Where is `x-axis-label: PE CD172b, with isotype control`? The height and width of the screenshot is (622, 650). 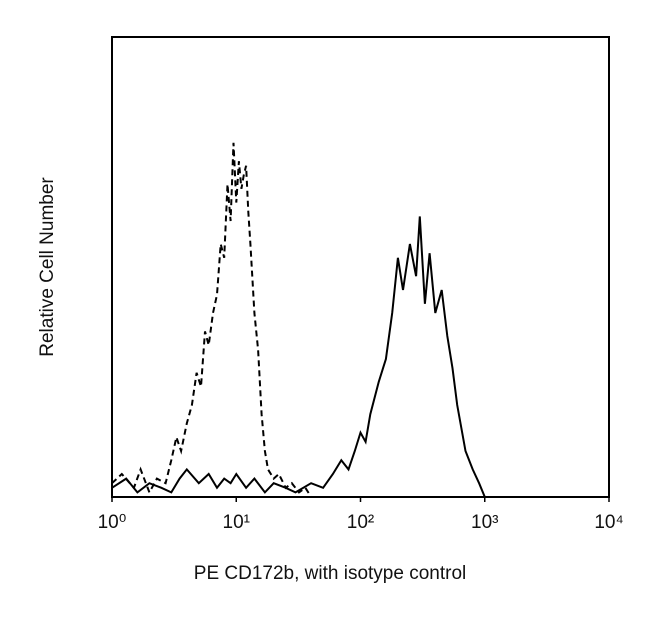
x-axis-label: PE CD172b, with isotype control is located at coordinates (330, 573).